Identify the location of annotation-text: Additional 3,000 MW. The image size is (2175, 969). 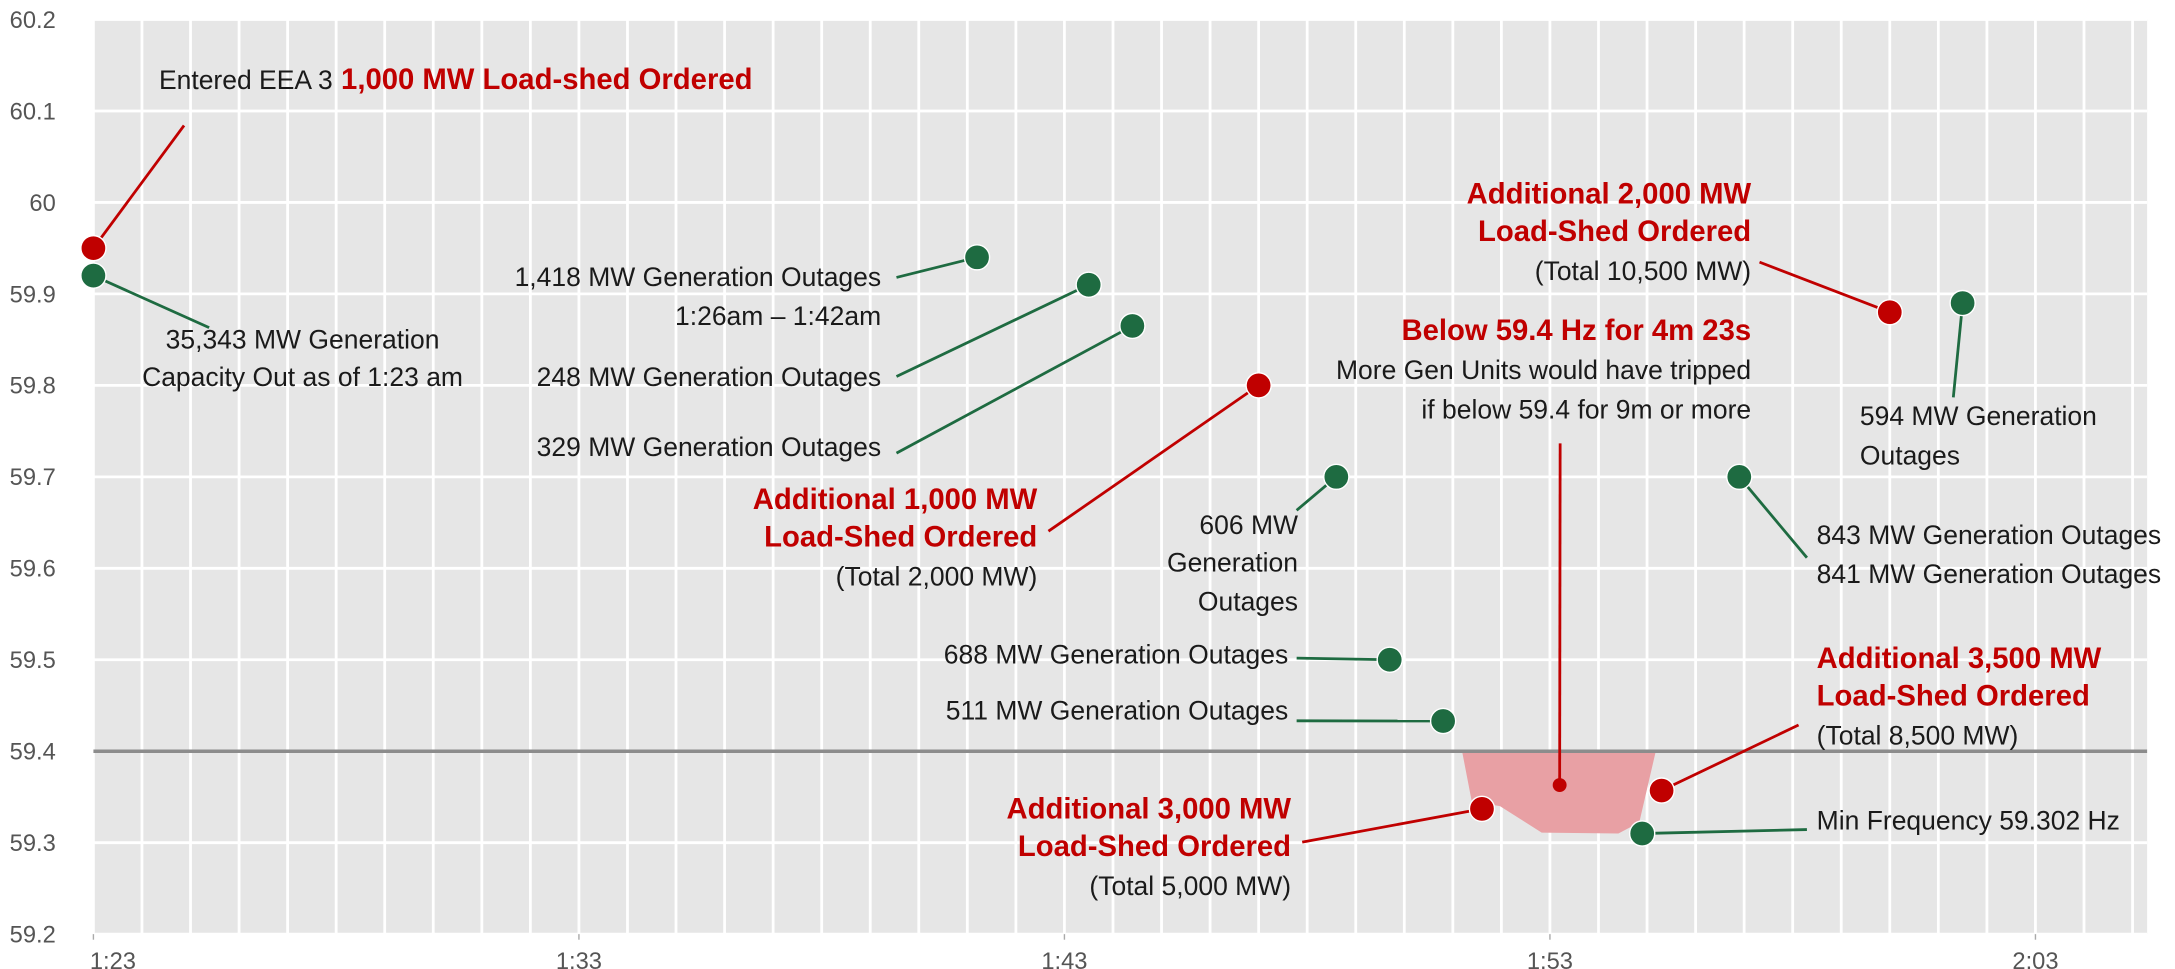
(1148, 809).